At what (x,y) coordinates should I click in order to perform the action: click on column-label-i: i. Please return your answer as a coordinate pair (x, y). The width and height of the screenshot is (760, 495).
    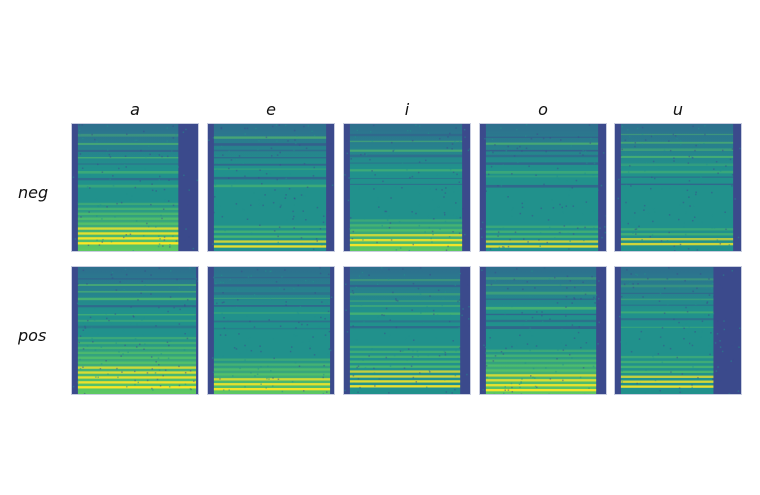
    Looking at the image, I should click on (407, 109).